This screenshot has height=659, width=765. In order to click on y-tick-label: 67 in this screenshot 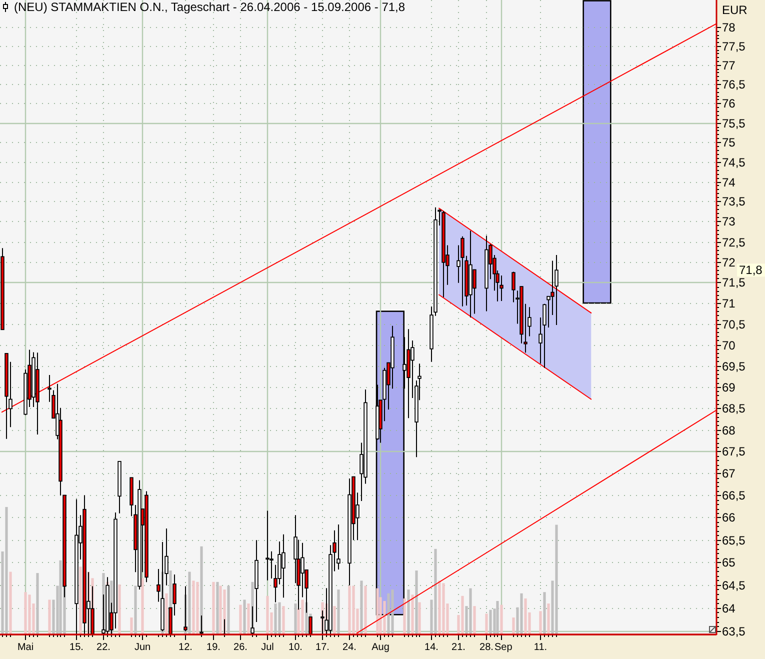, I will do `click(729, 473)`.